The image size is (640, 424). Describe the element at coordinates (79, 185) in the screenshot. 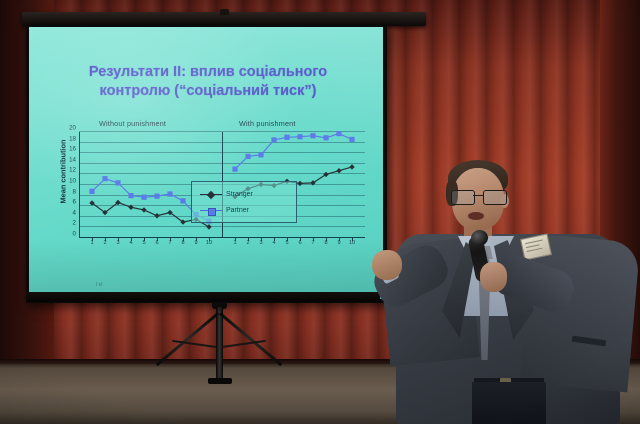

I see `y-axis-line` at that location.